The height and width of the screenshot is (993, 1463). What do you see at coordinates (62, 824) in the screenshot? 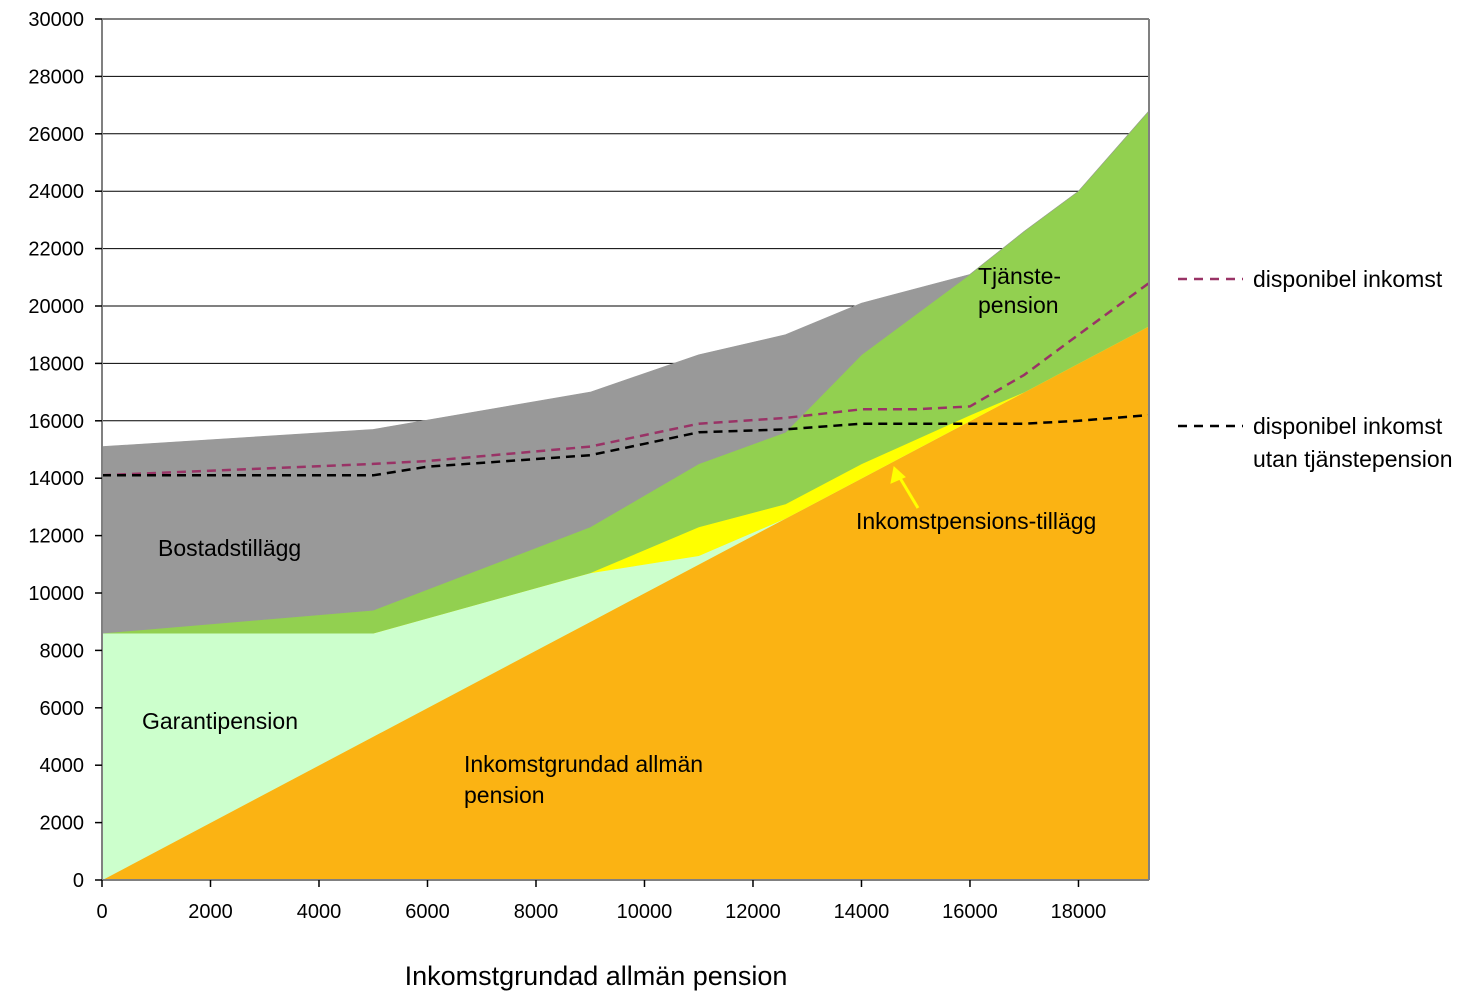
I see `y-tick-label-2000: 2000` at bounding box center [62, 824].